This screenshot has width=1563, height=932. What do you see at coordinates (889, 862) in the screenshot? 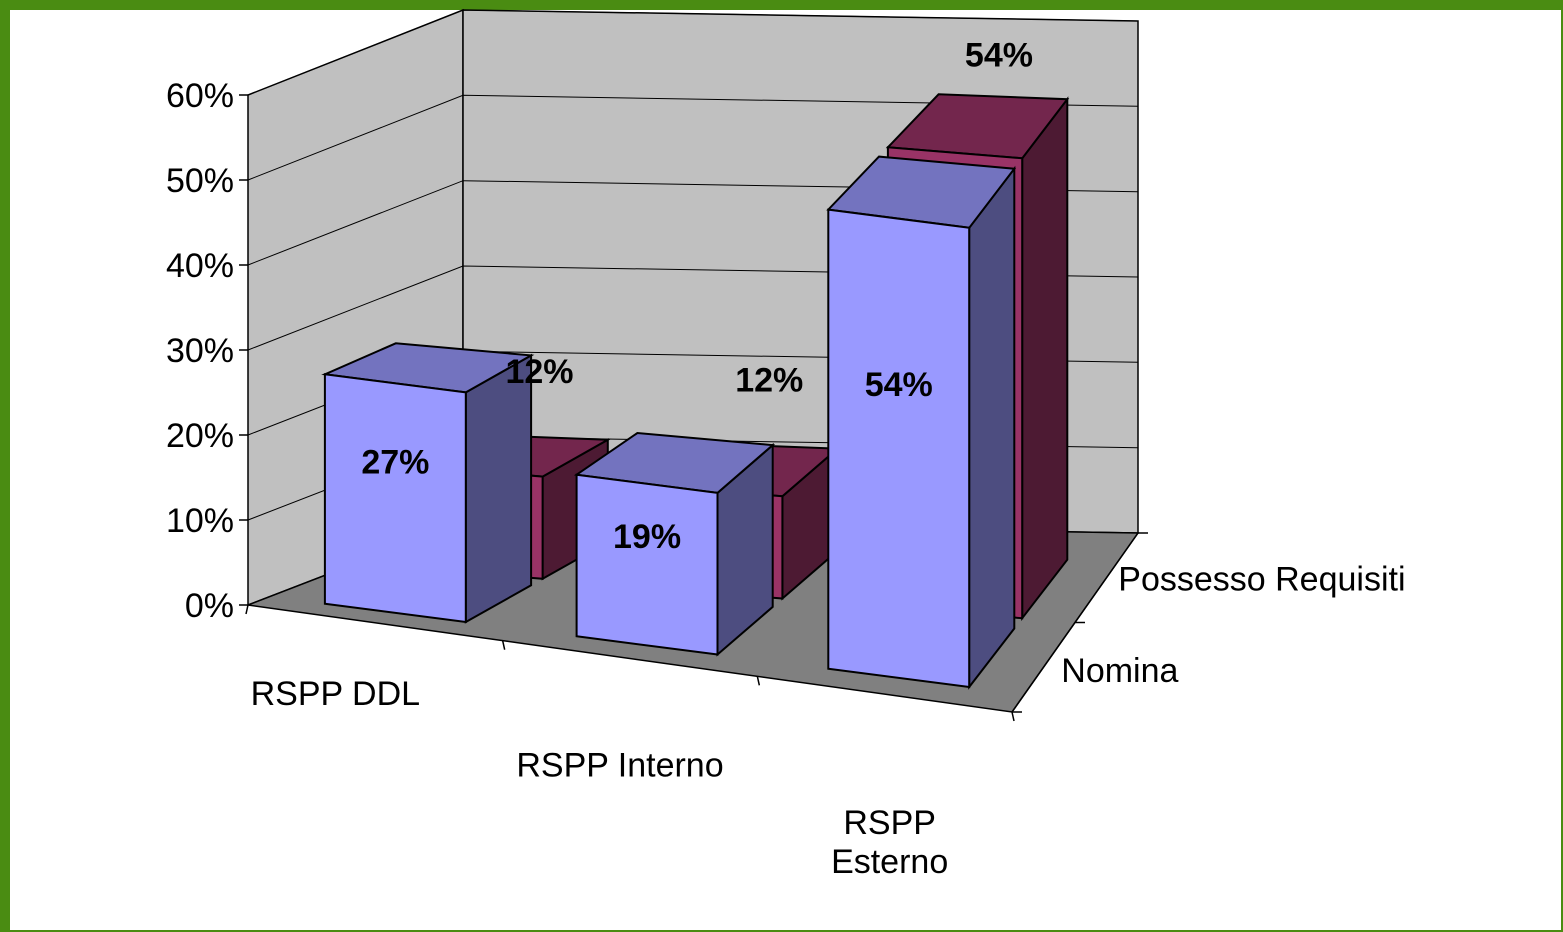
I see `category-label: Esterno` at bounding box center [889, 862].